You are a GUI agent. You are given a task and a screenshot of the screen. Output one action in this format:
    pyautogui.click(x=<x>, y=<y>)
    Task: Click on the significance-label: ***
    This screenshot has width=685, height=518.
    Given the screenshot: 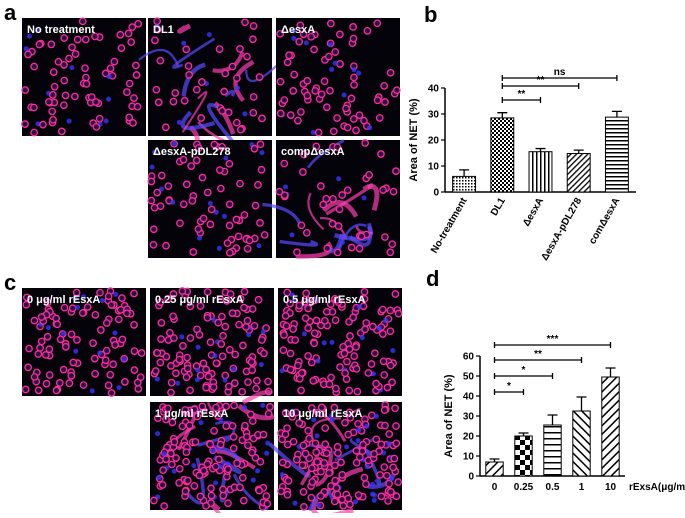 What is the action you would take?
    pyautogui.click(x=553, y=339)
    